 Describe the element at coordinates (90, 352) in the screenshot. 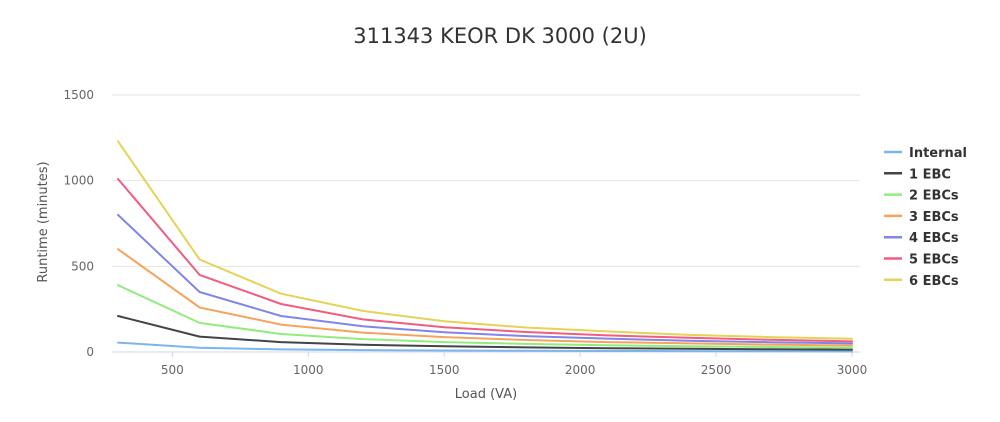

I see `y-tick-label: 0` at that location.